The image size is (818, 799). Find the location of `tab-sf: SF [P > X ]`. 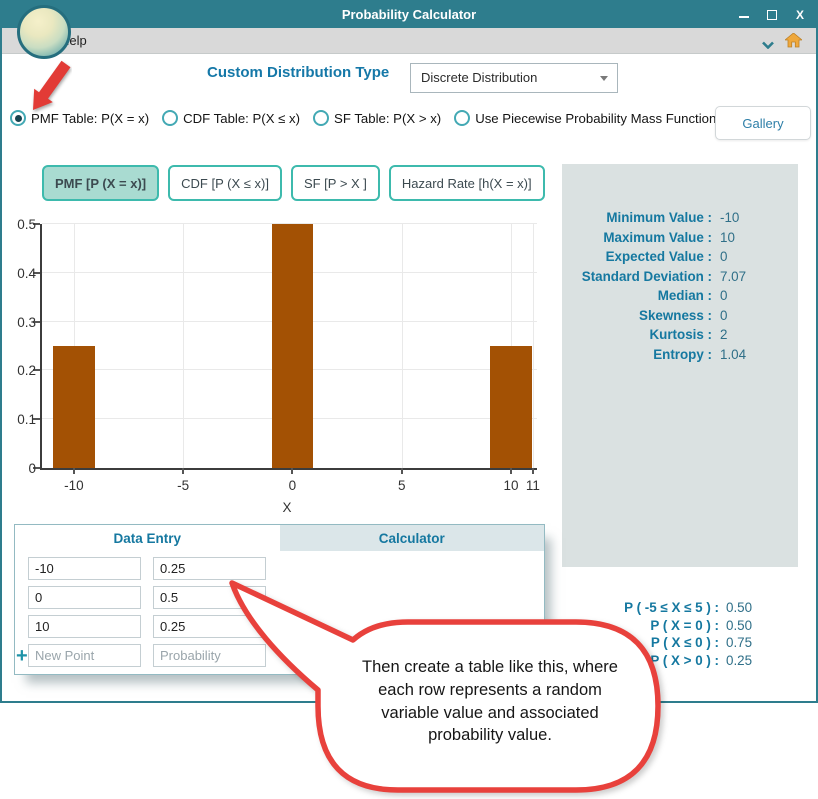

tab-sf: SF [P > X ] is located at coordinates (335, 183).